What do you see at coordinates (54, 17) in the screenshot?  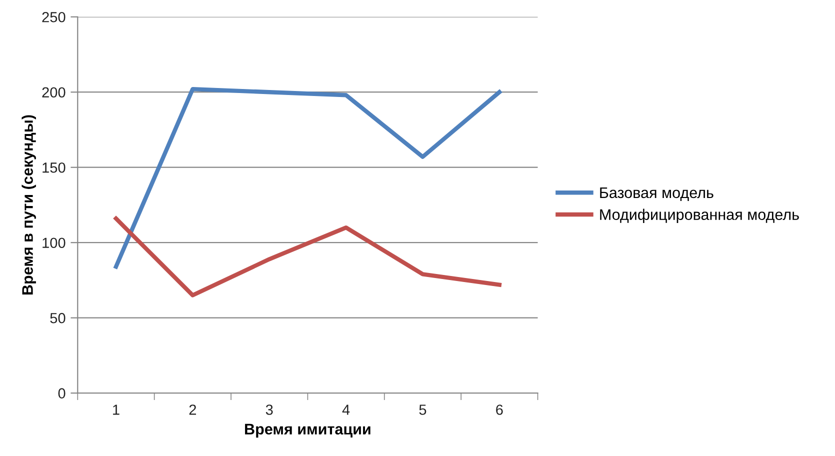 I see `y-tick-label: 250` at bounding box center [54, 17].